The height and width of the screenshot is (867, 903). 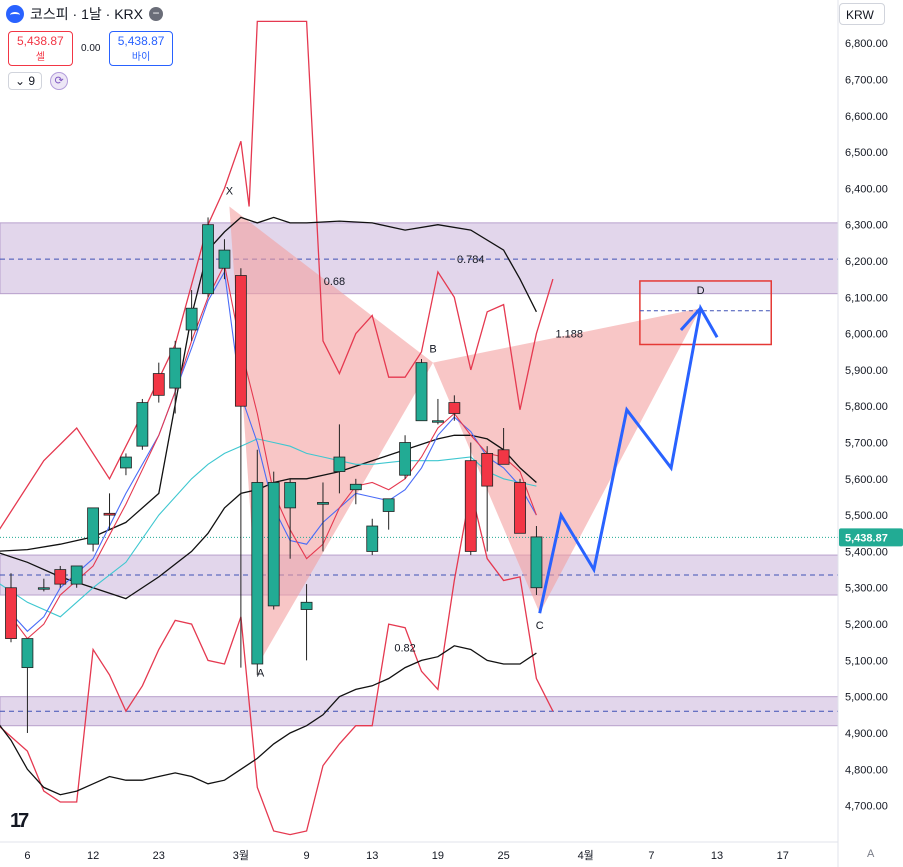 I want to click on y-tick-label-2: 4,900.00, so click(x=866, y=734).